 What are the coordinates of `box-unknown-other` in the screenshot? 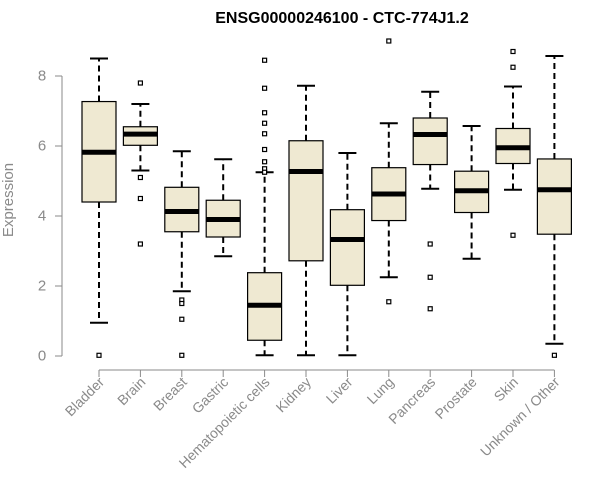 It's located at (554, 206).